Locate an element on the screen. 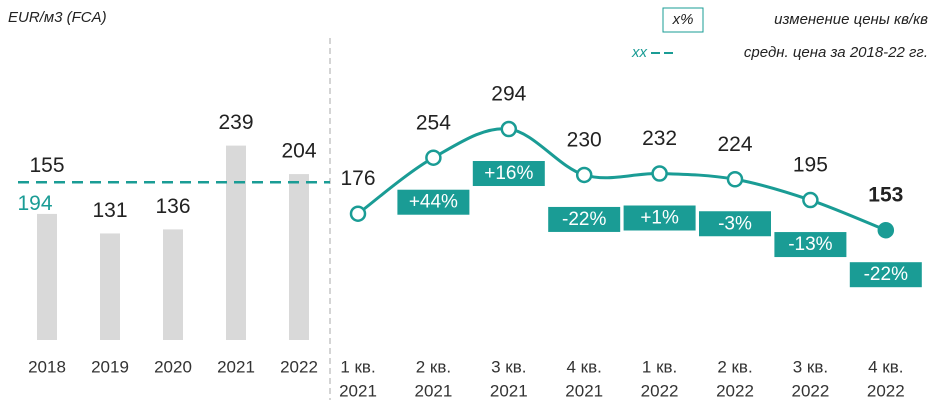 The width and height of the screenshot is (935, 407). value-label: 224 is located at coordinates (734, 144).